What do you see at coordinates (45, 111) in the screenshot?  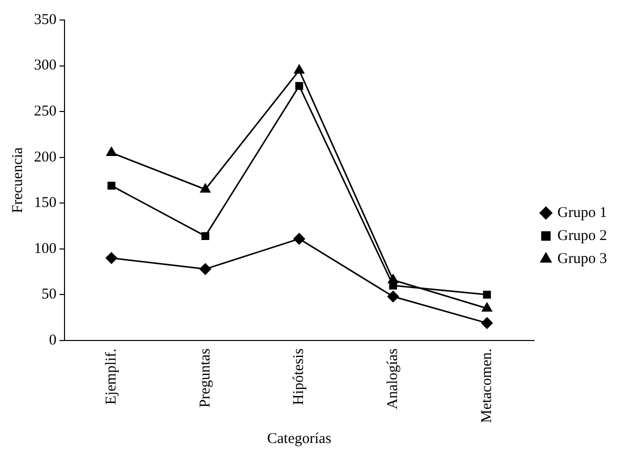 I see `y-tick-label: 250` at bounding box center [45, 111].